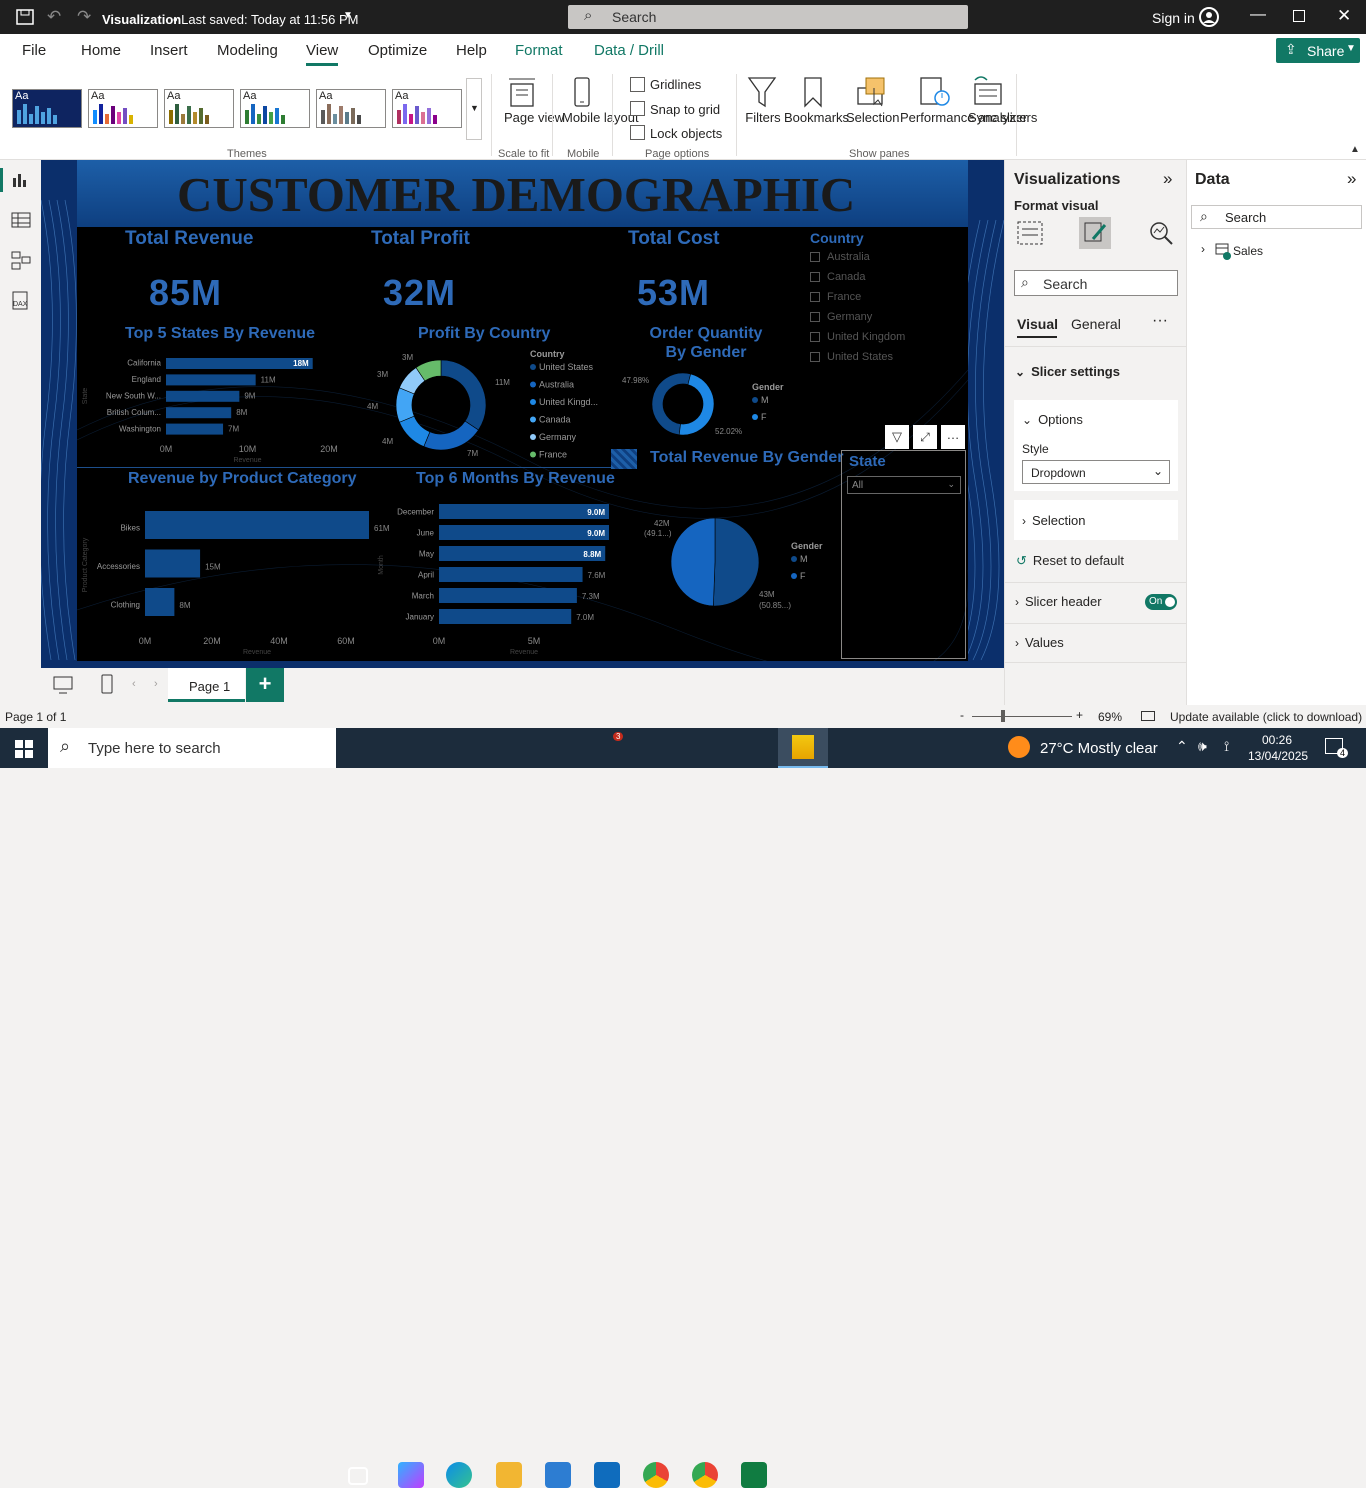 The height and width of the screenshot is (1488, 1366). What do you see at coordinates (962, 715) in the screenshot?
I see `zoom-out-button: -` at bounding box center [962, 715].